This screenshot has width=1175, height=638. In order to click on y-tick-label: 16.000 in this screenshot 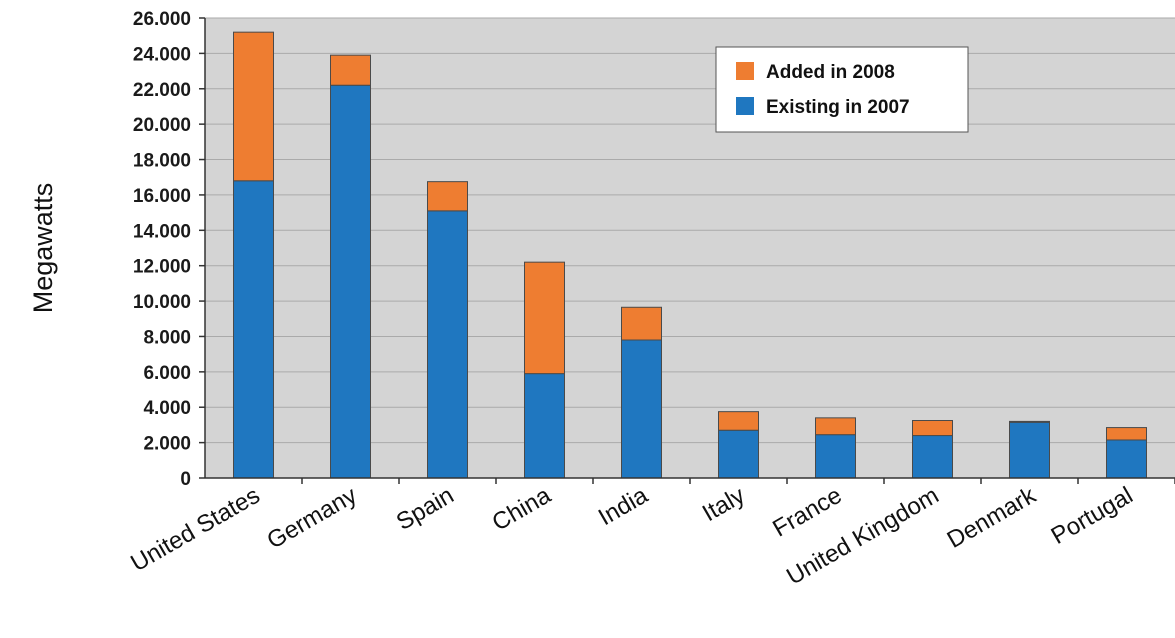, I will do `click(162, 196)`.